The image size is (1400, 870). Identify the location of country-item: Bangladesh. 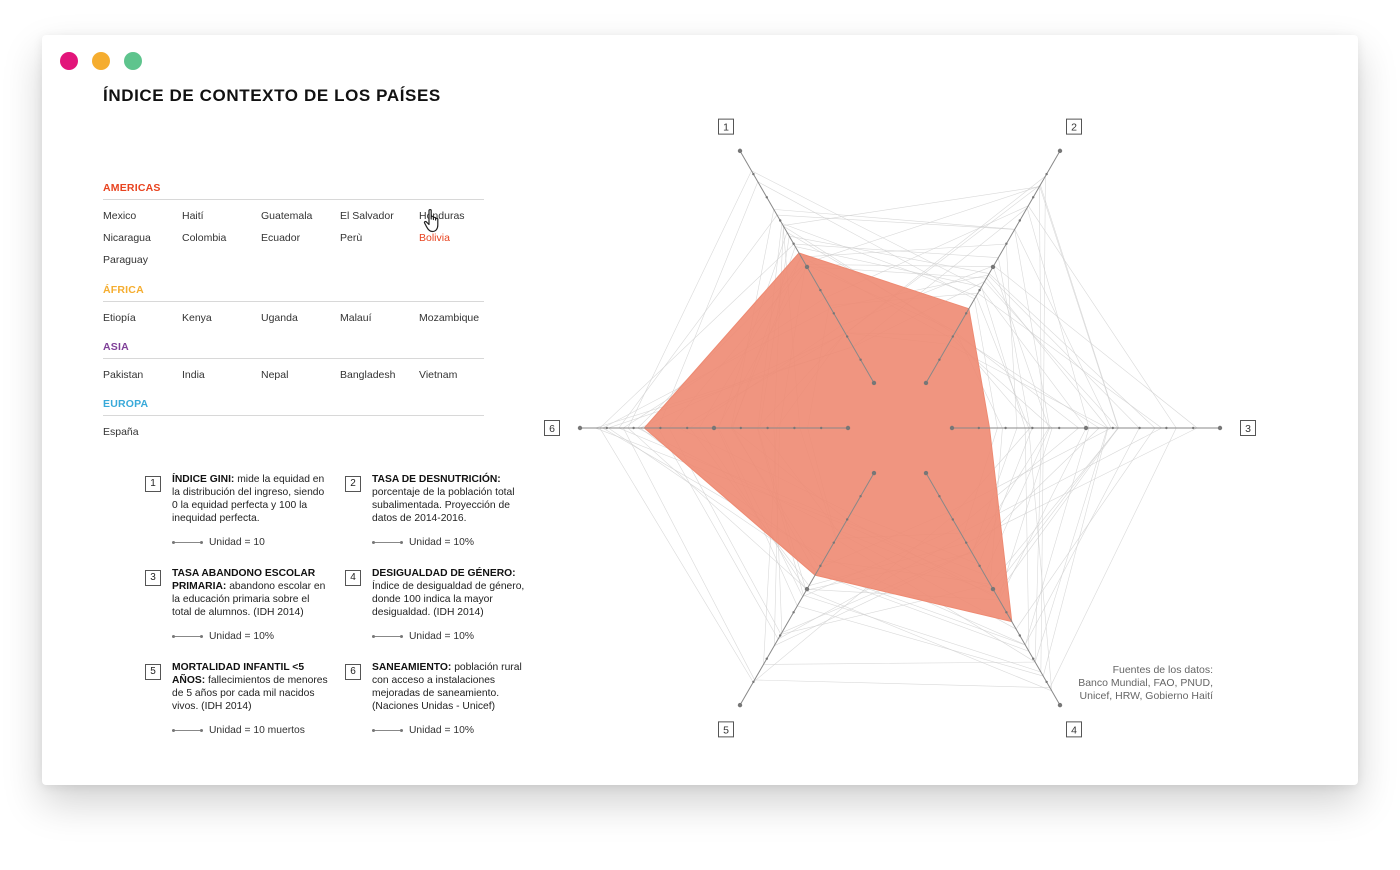
(368, 375).